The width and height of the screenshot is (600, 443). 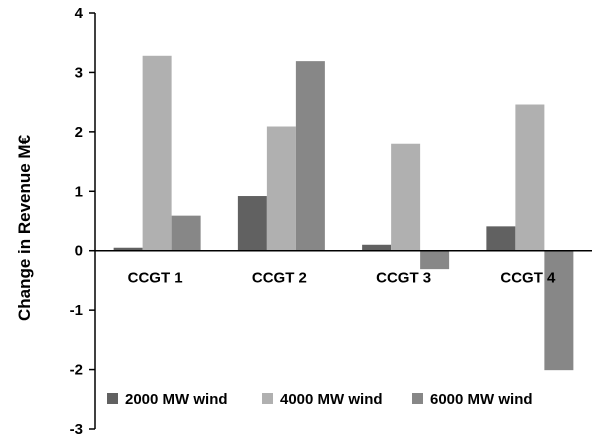 What do you see at coordinates (76, 429) in the screenshot?
I see `y-tick-label: -3` at bounding box center [76, 429].